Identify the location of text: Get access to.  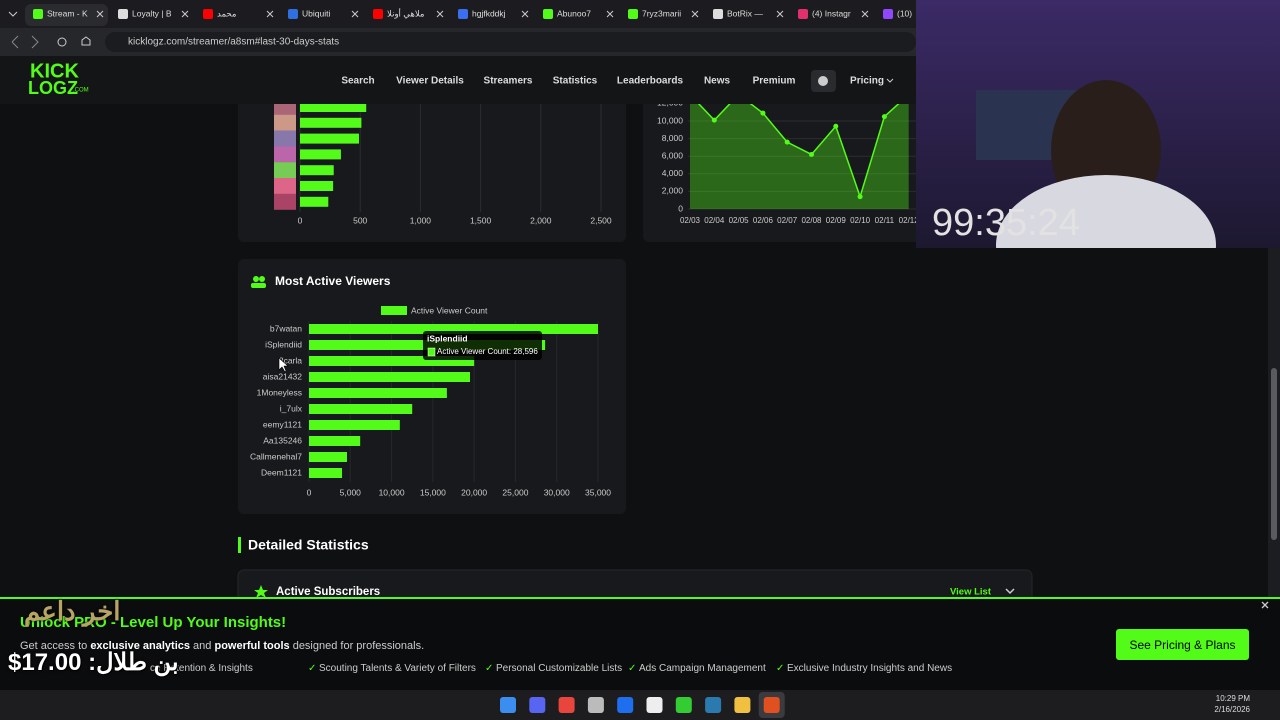
(55, 646).